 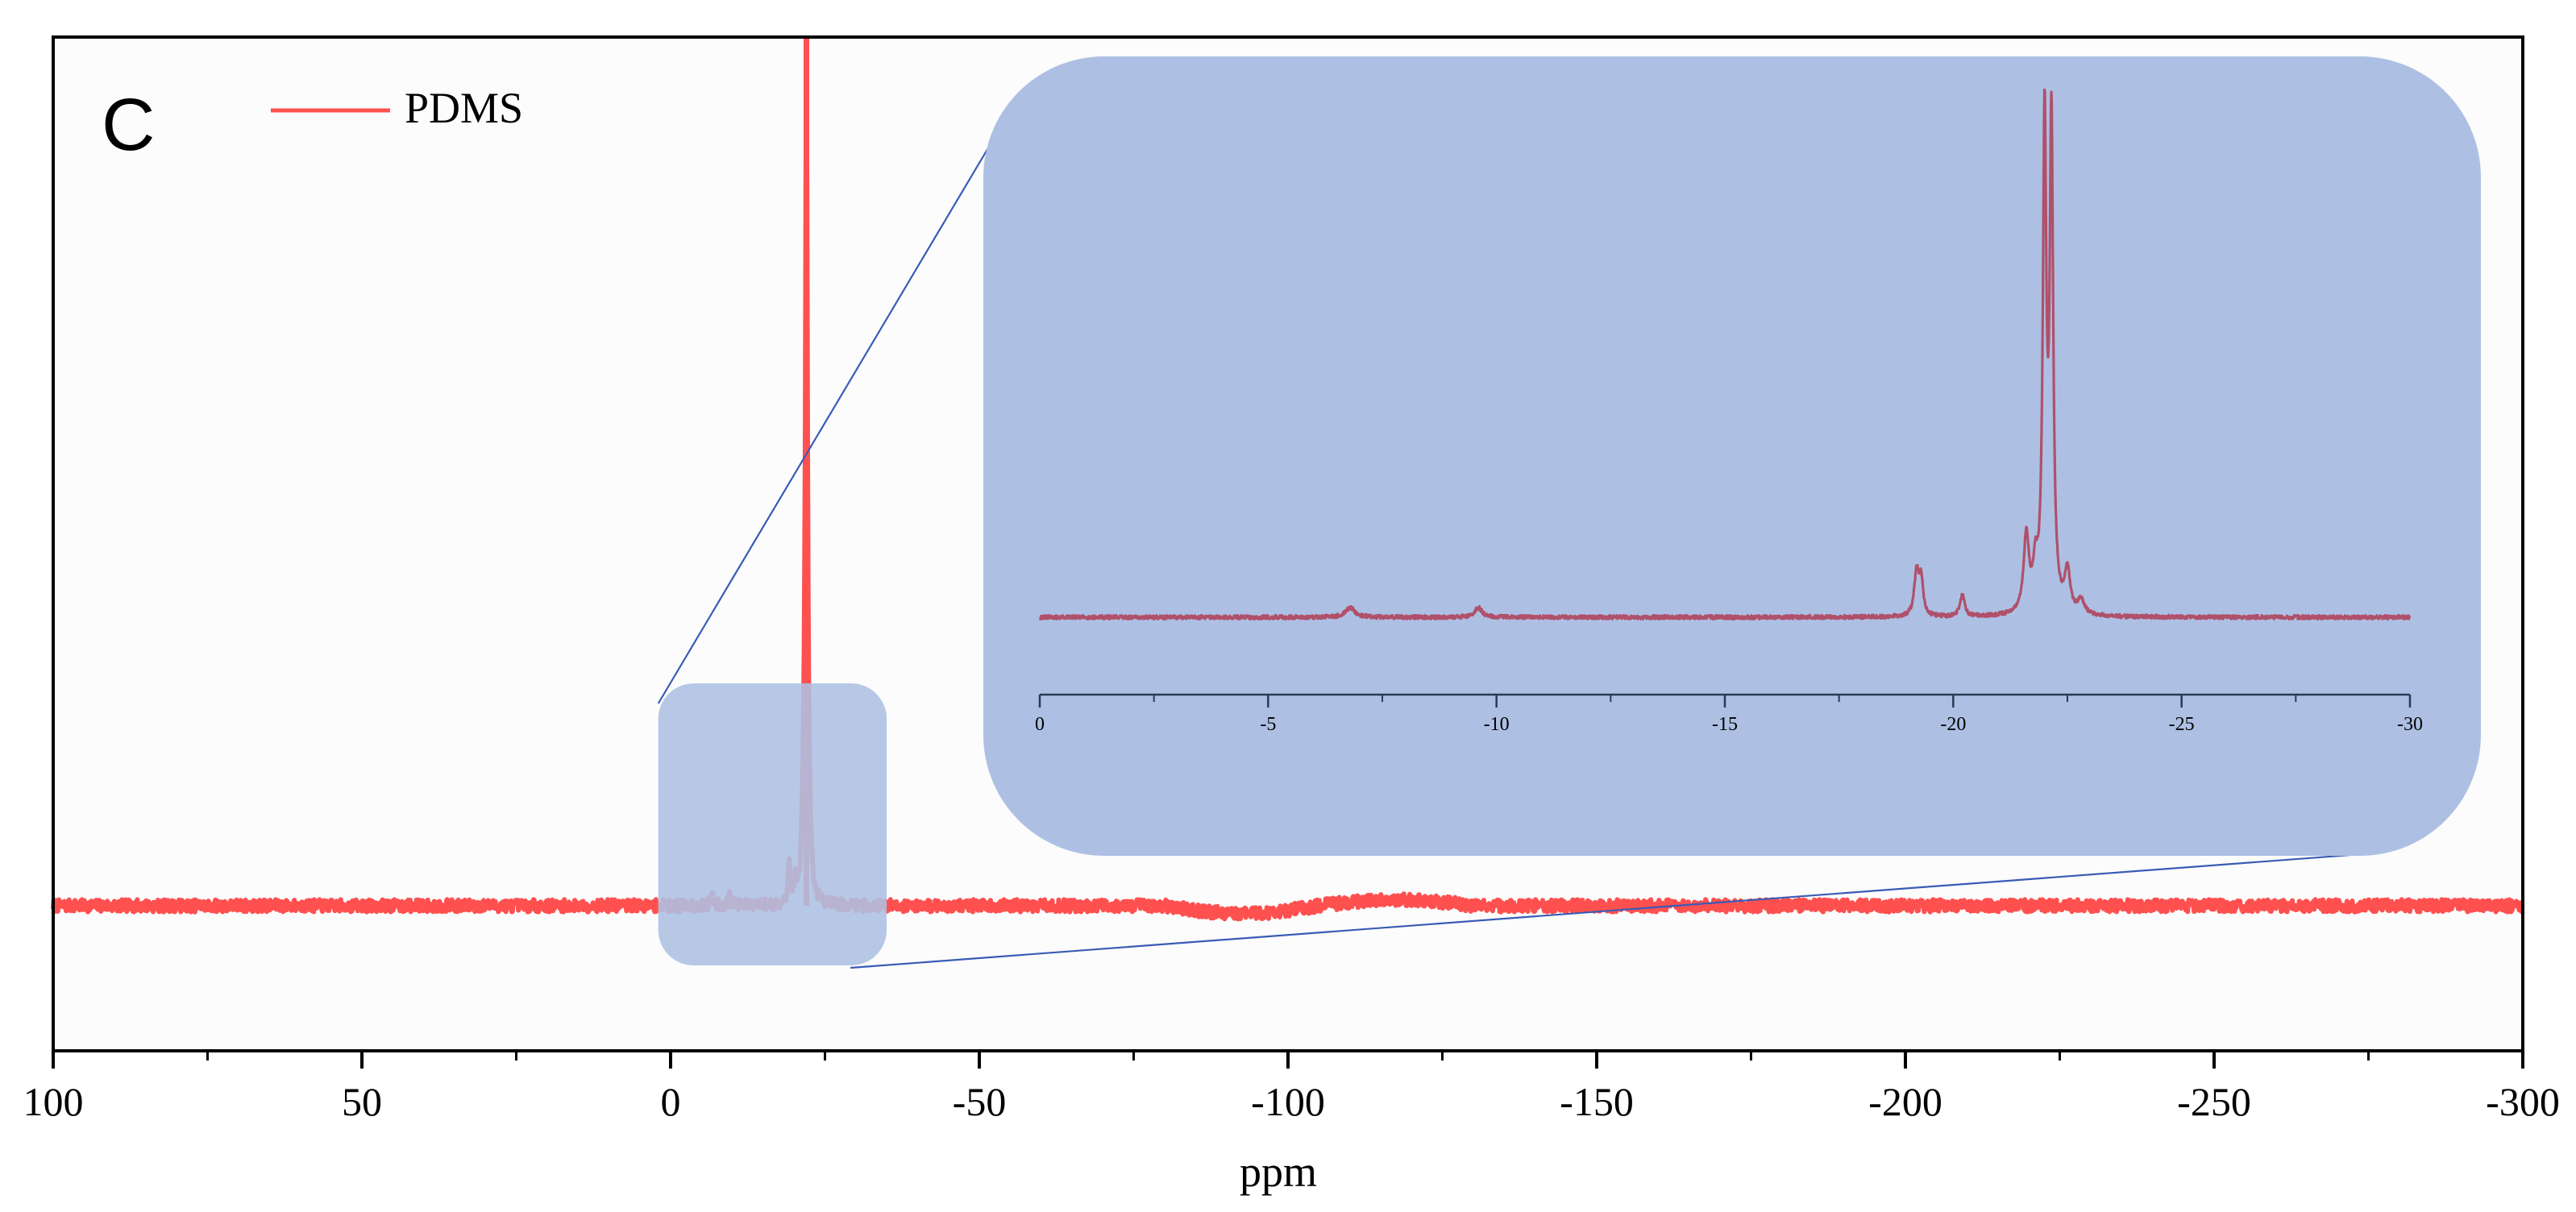 What do you see at coordinates (671, 1101) in the screenshot?
I see `x-tick-label: 0` at bounding box center [671, 1101].